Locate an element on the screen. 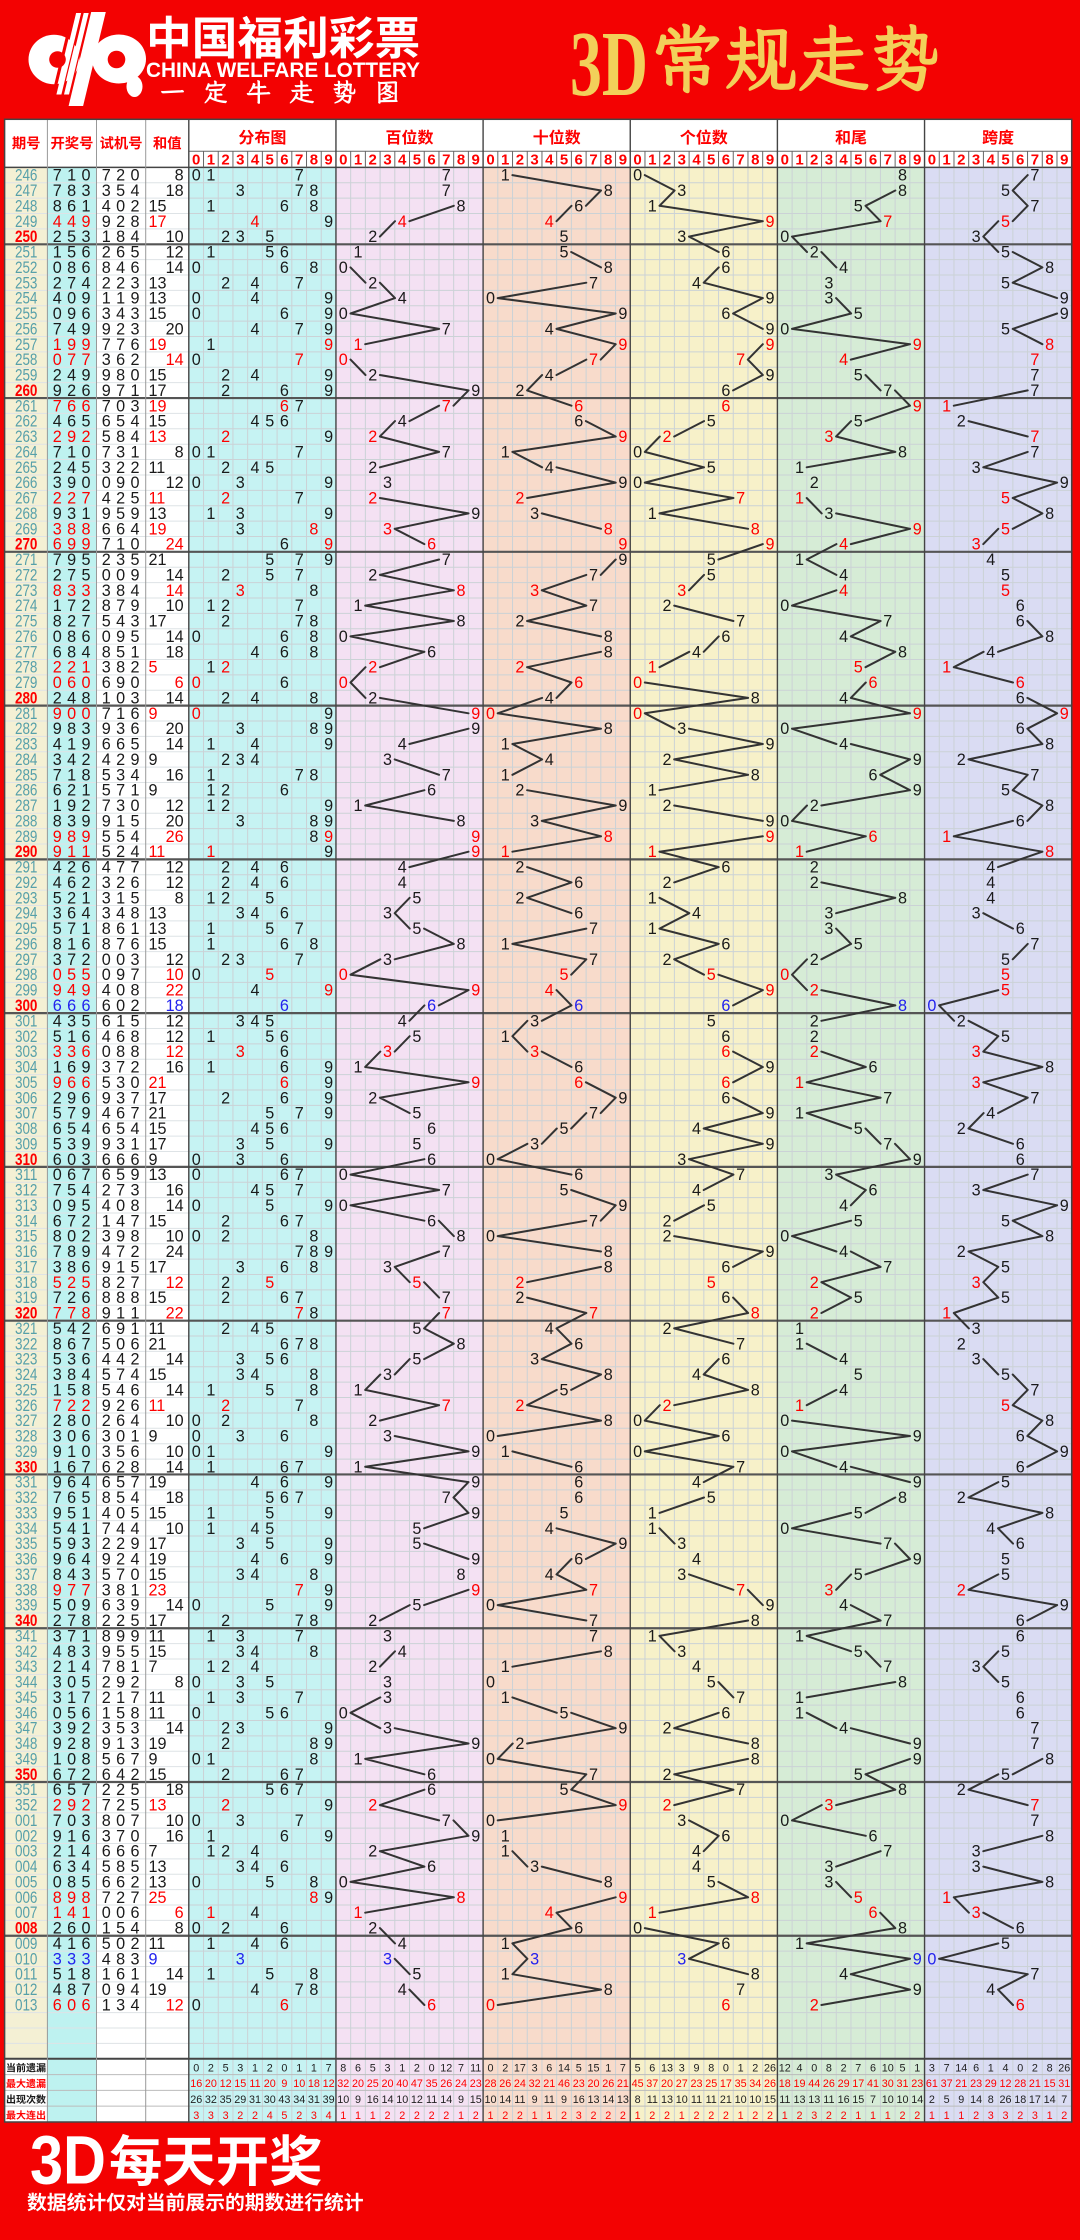 This screenshot has width=1080, height=2240. svg-text: 24 is located at coordinates (175, 545).